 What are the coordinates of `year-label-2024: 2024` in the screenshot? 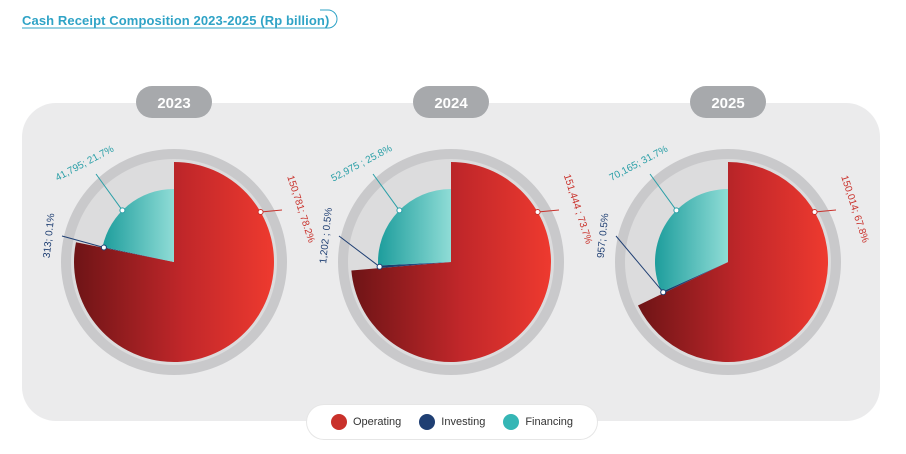 It's located at (451, 103).